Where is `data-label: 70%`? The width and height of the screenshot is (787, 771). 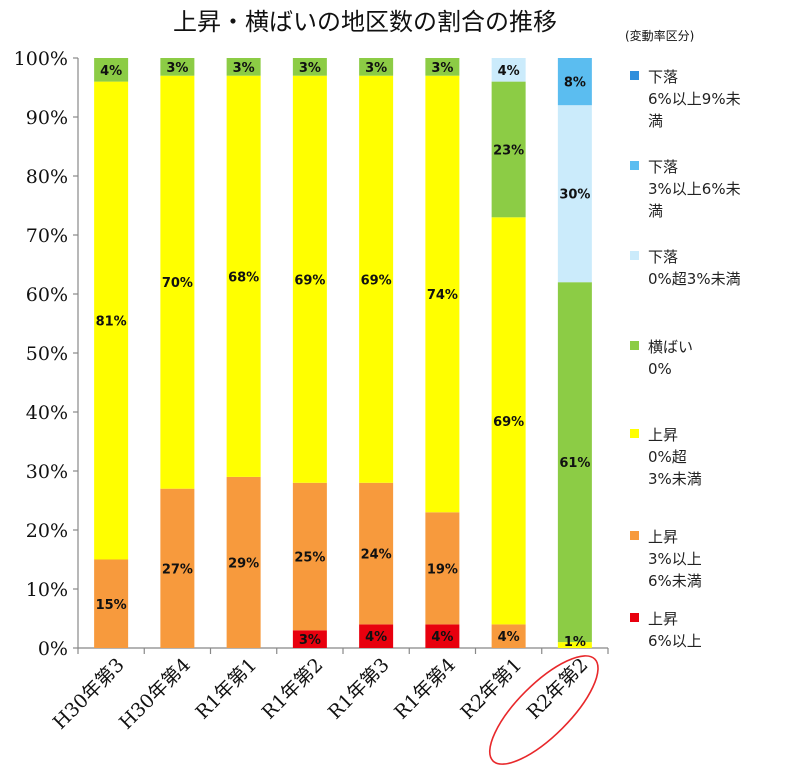 data-label: 70% is located at coordinates (177, 283).